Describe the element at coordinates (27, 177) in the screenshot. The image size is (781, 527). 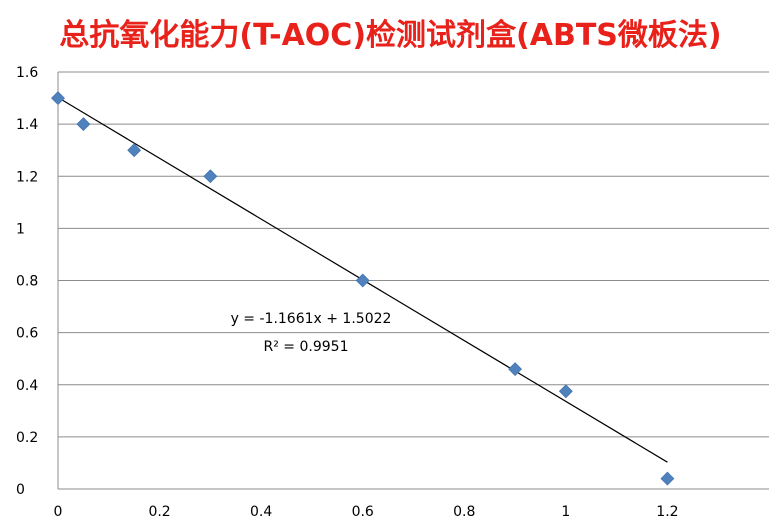
I see `y-tick-label: 1.2` at that location.